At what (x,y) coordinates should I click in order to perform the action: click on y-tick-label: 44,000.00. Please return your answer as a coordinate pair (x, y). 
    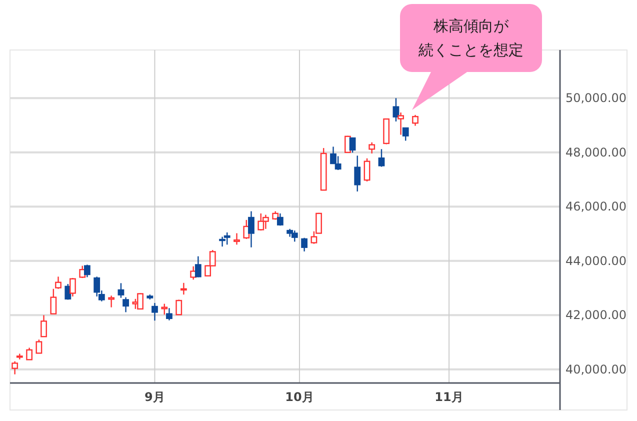
    Looking at the image, I should click on (596, 261).